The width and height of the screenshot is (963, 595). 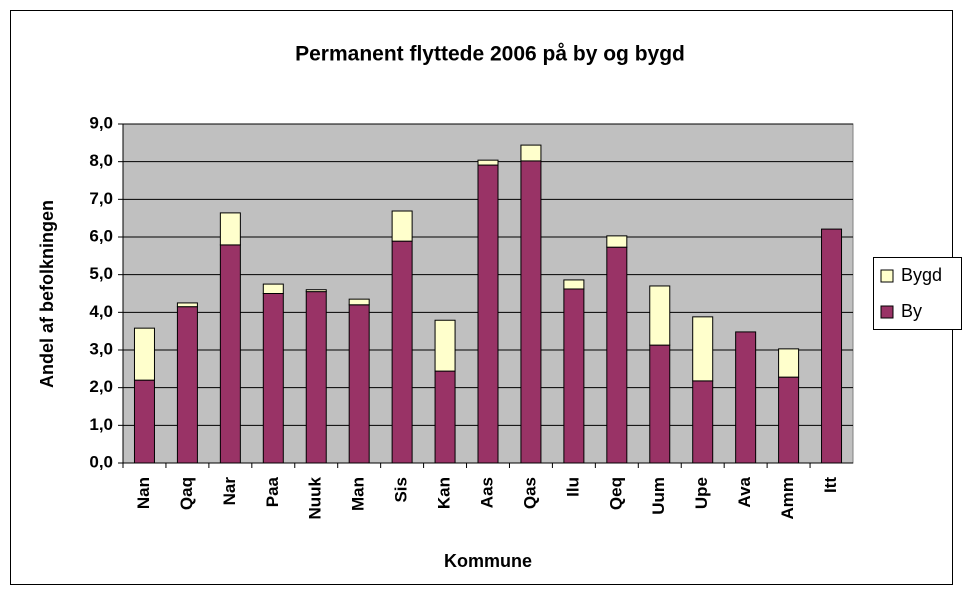 What do you see at coordinates (186, 493) in the screenshot?
I see `x-tick-label: Qaq` at bounding box center [186, 493].